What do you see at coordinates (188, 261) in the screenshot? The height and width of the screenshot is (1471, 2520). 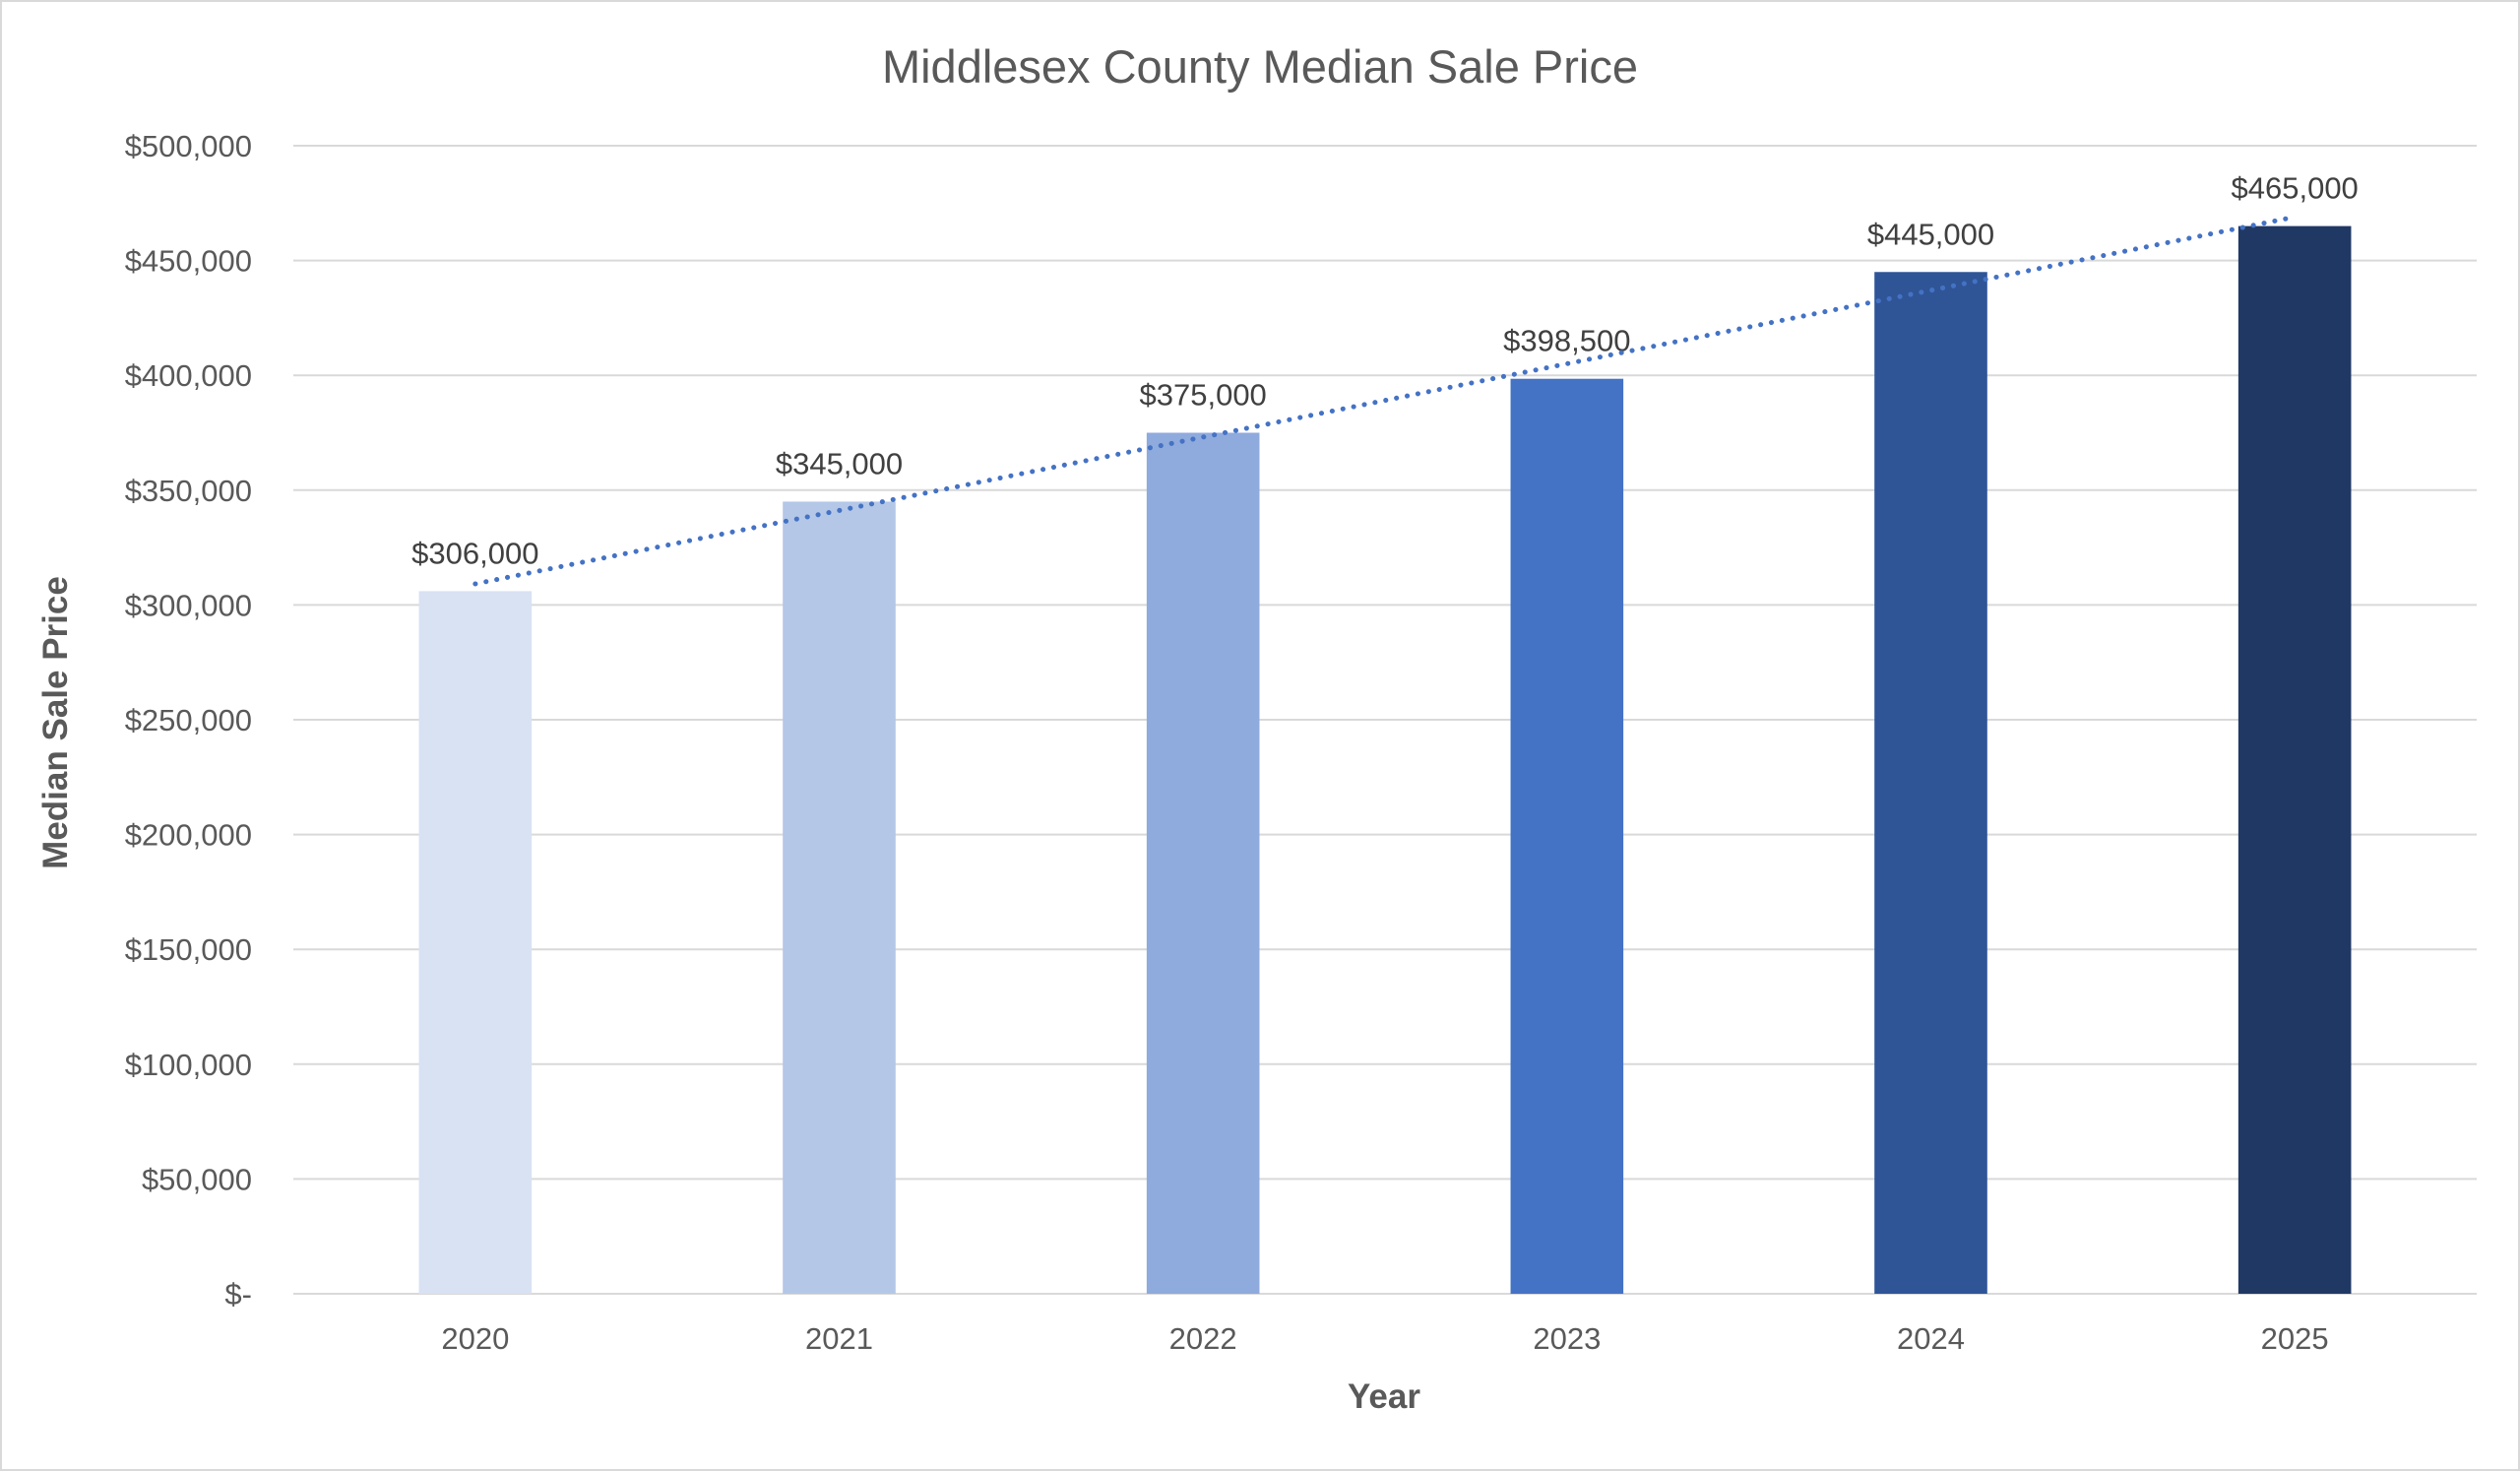 I see `y-tick-label: $450,000` at bounding box center [188, 261].